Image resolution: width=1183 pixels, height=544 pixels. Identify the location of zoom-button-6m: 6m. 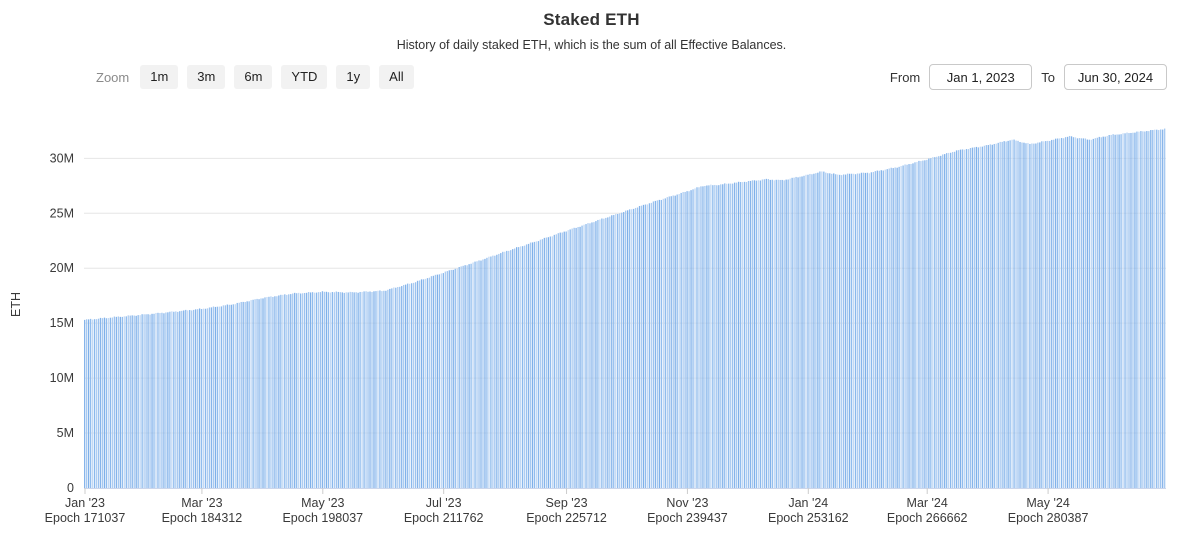
(253, 77).